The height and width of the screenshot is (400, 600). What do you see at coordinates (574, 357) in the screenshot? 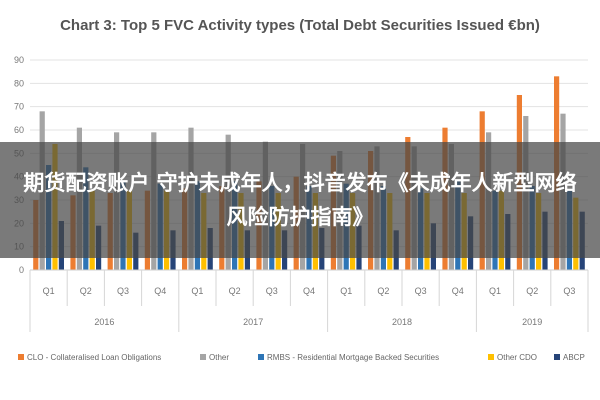
I see `legend-label: ABCP` at bounding box center [574, 357].